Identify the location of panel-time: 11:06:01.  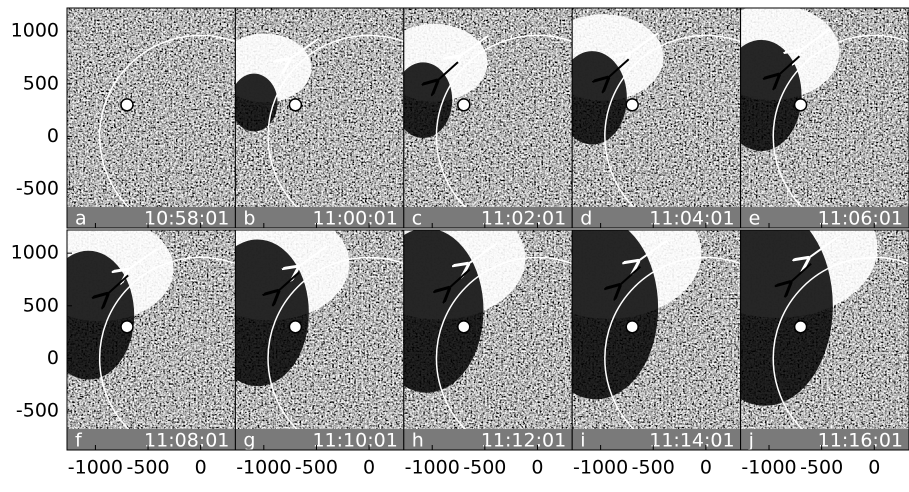
(860, 219).